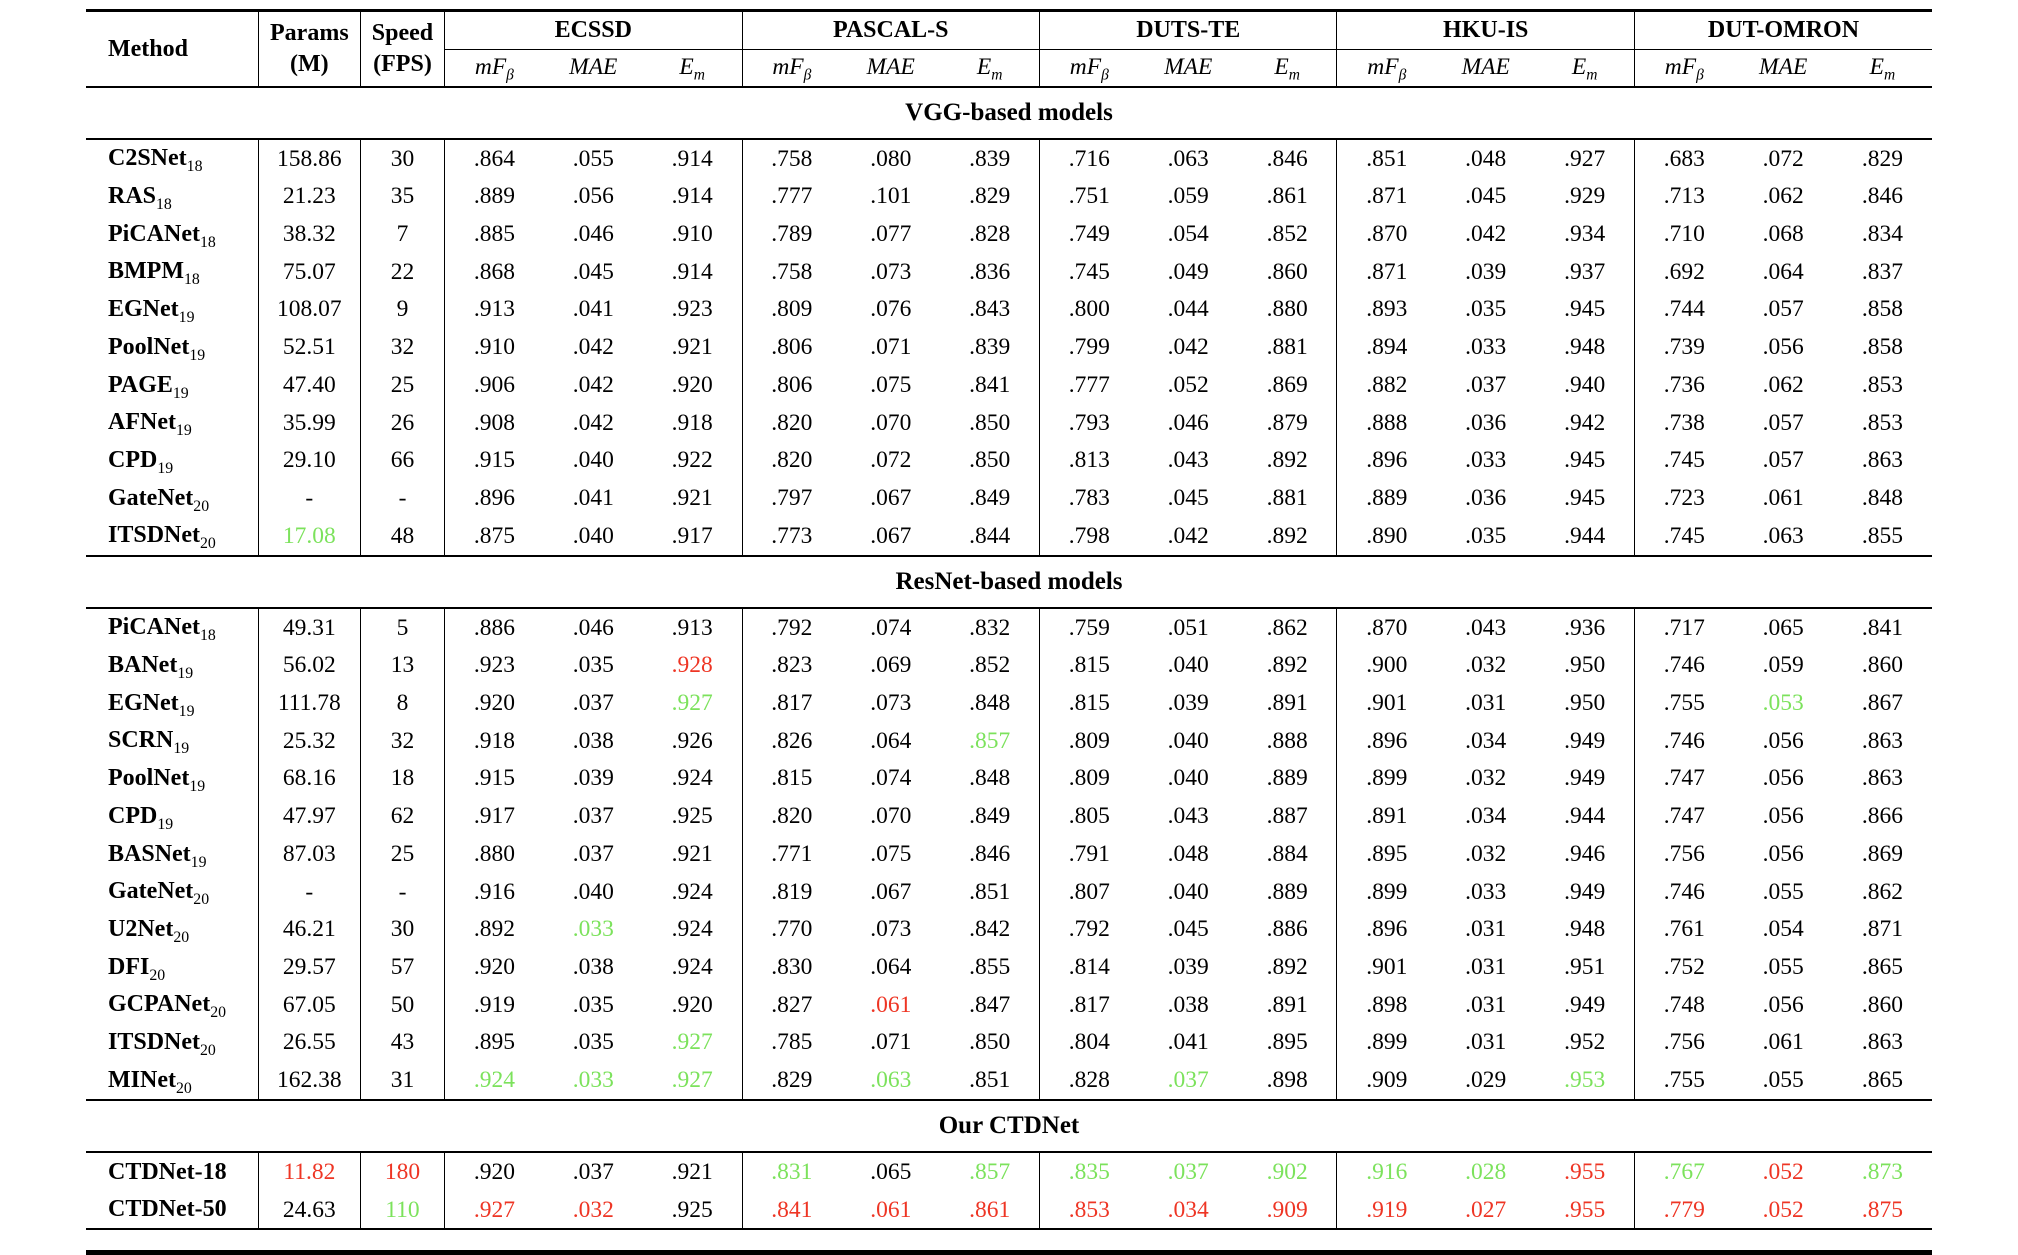  Describe the element at coordinates (1882, 816) in the screenshot. I see `metric-value: .866` at that location.